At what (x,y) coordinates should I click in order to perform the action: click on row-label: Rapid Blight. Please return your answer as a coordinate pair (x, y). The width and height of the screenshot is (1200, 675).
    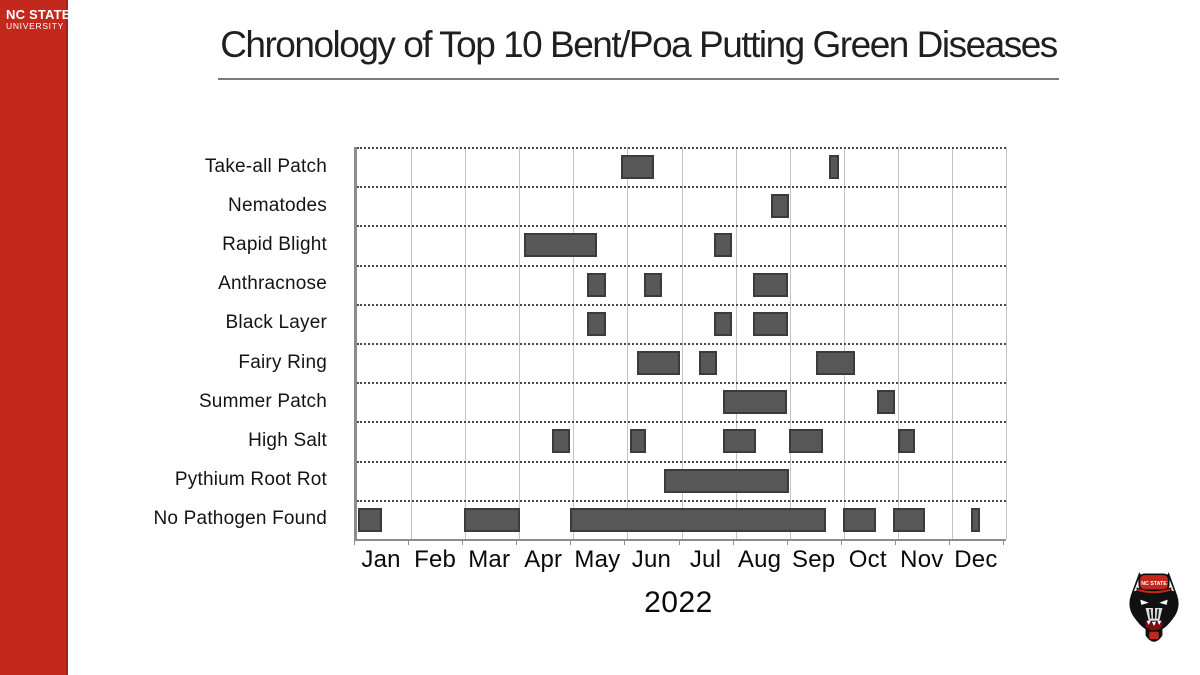
    Looking at the image, I should click on (274, 244).